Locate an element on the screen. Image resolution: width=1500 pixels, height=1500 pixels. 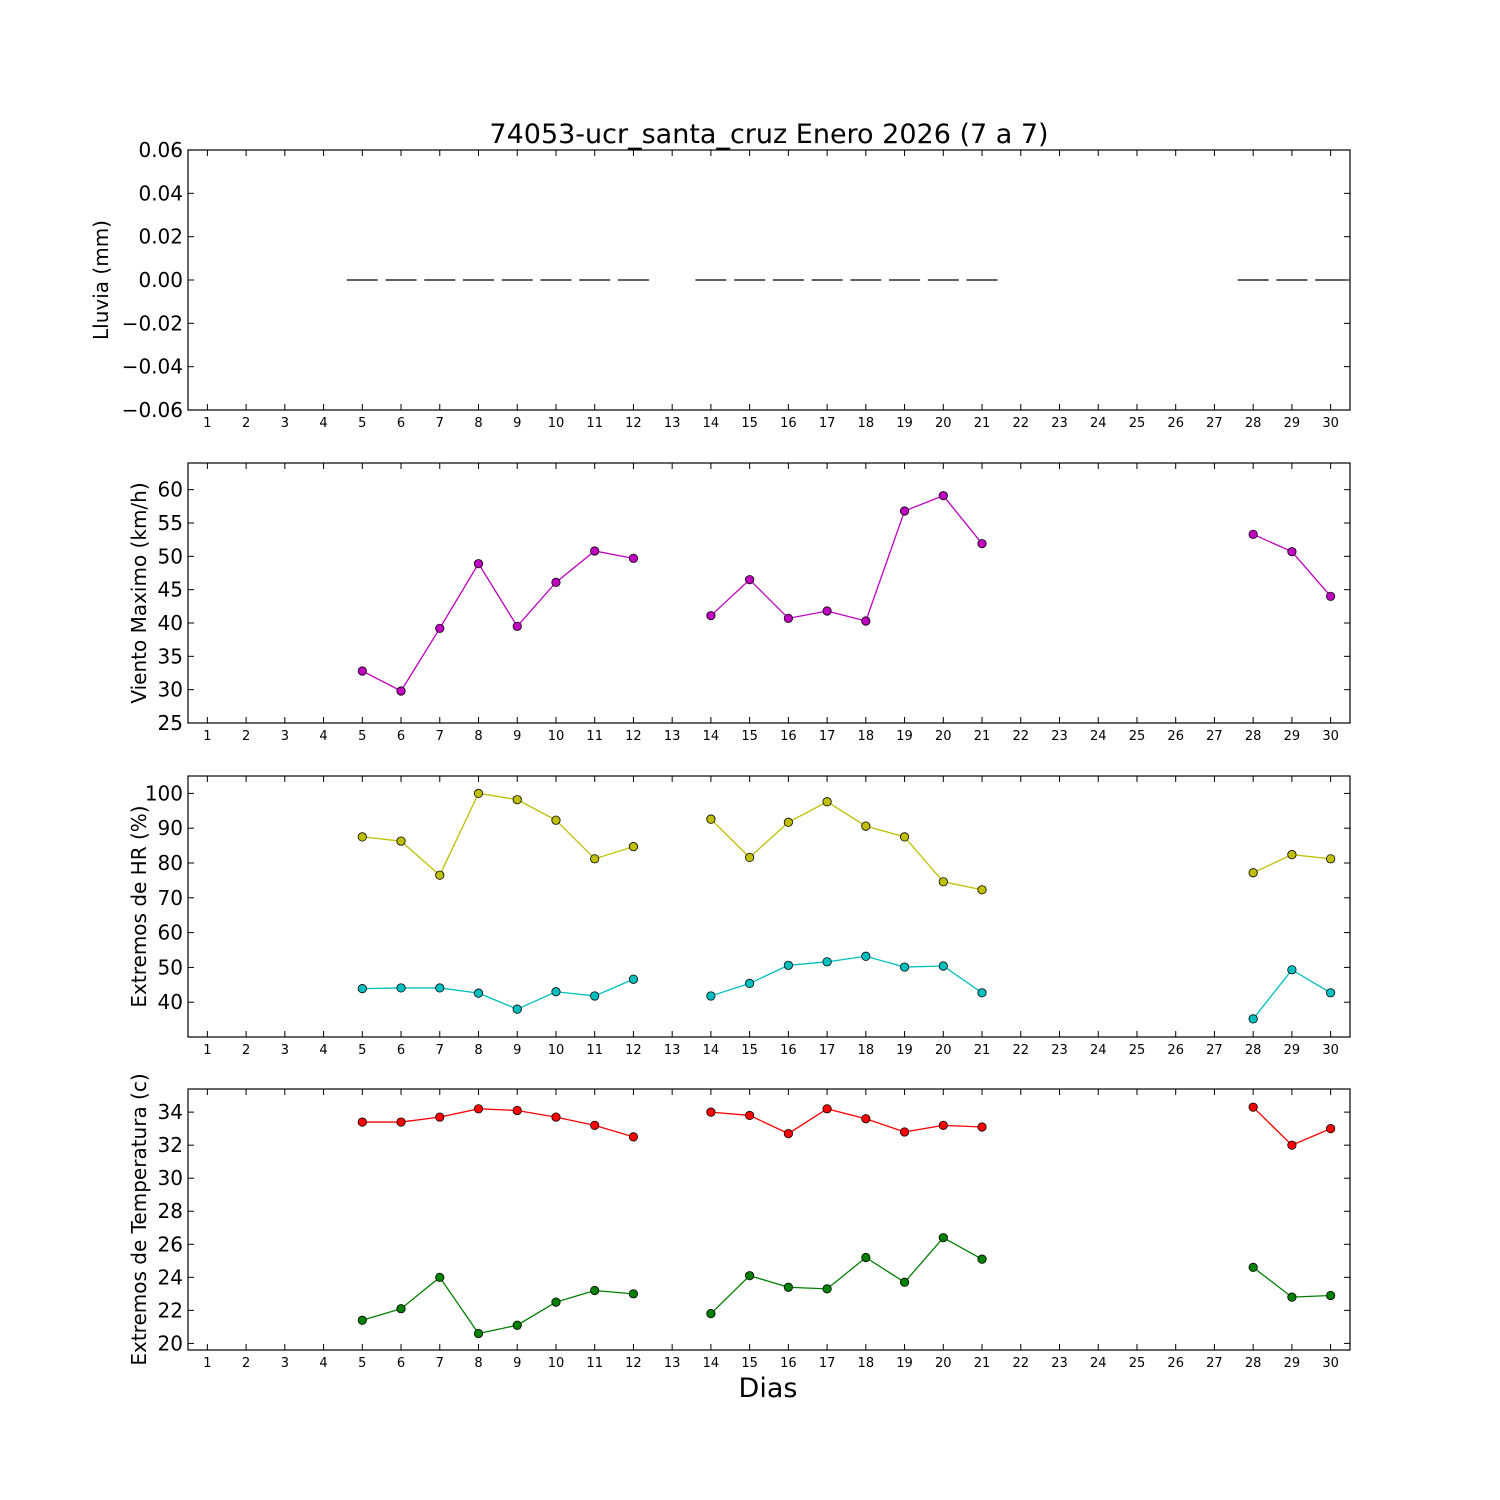
x-tick-label: 9 is located at coordinates (517, 736).